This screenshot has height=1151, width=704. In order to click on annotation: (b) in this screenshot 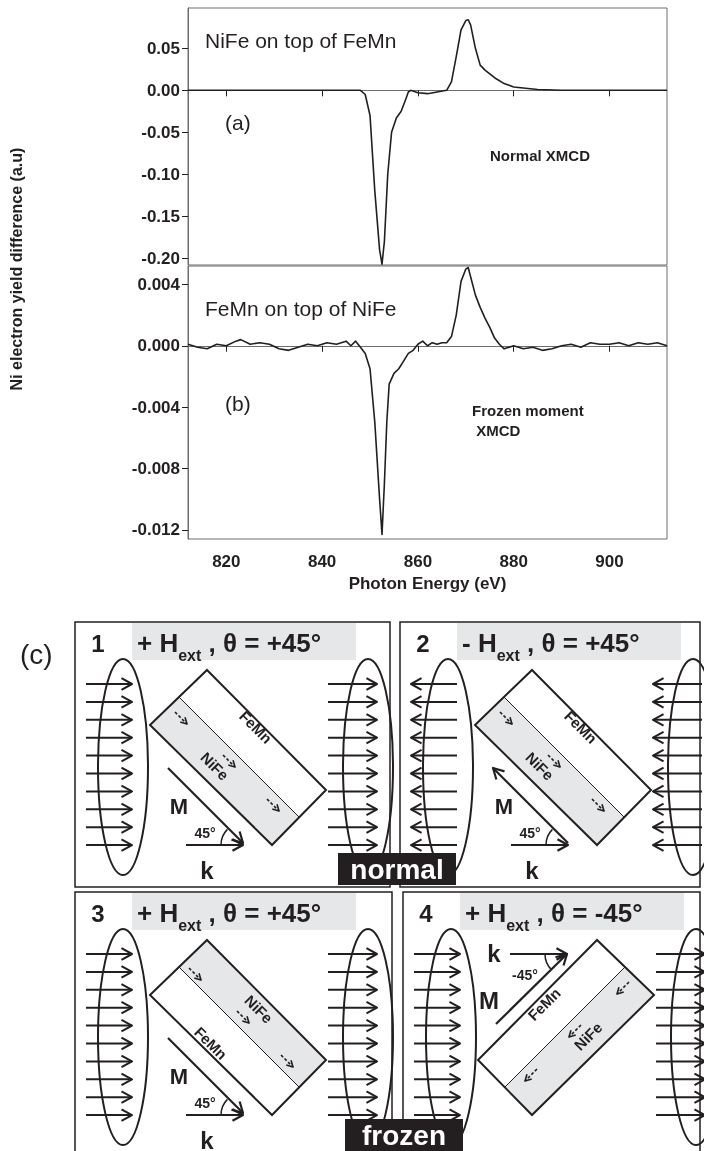, I will do `click(238, 403)`.